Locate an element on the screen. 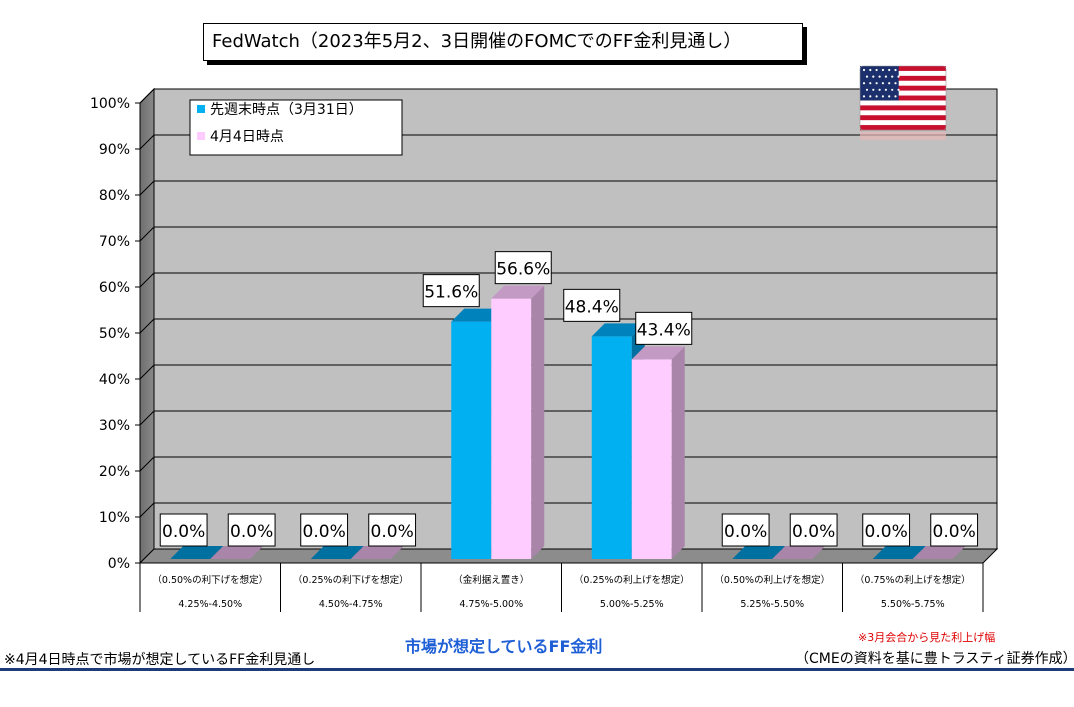 This screenshot has height=707, width=1074. flag-border is located at coordinates (903, 98).